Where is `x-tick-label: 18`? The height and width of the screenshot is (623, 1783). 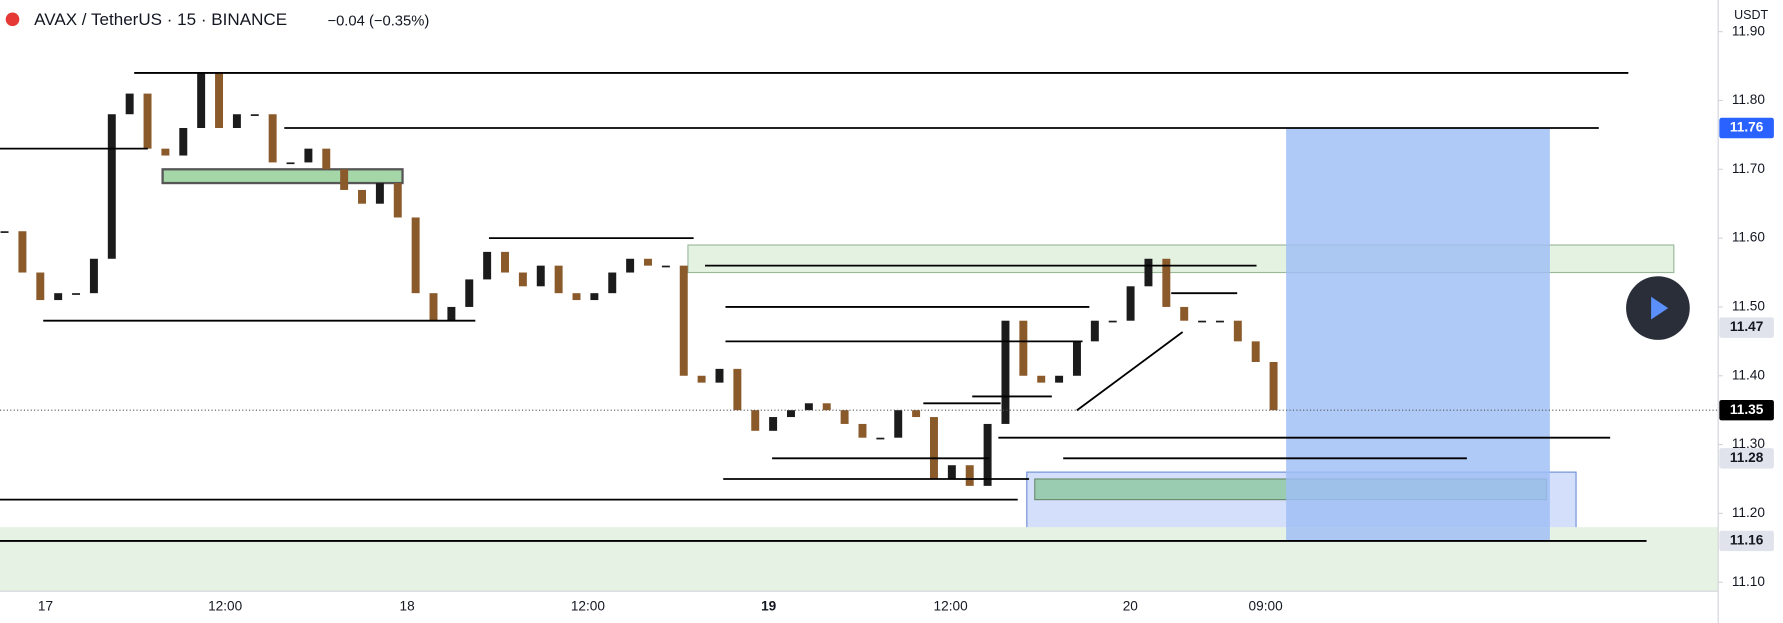
x-tick-label: 18 is located at coordinates (407, 606).